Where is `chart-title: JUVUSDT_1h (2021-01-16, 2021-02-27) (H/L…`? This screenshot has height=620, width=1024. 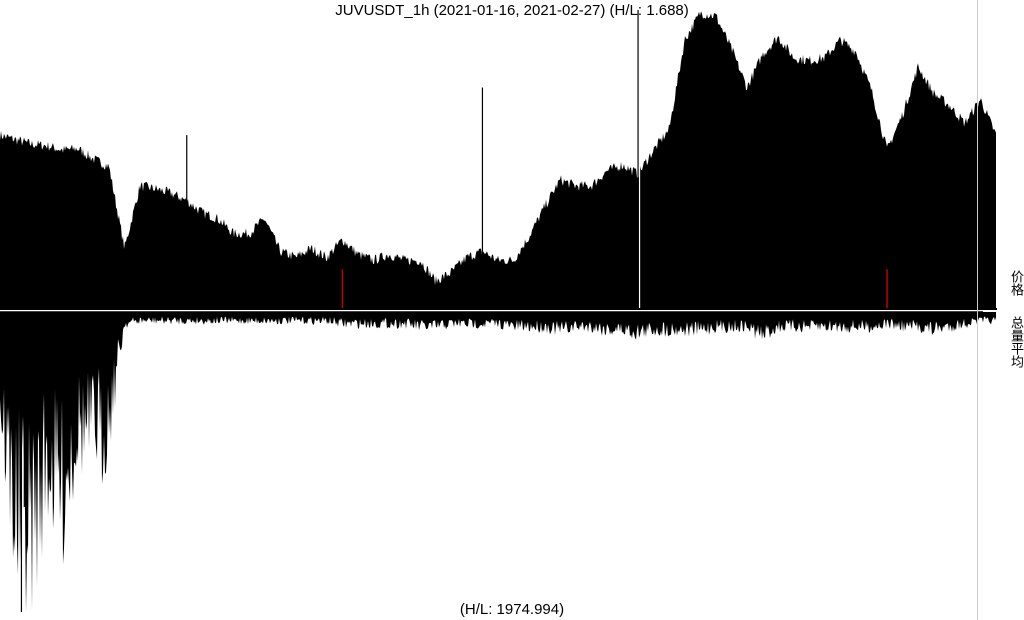
chart-title: JUVUSDT_1h (2021-01-16, 2021-02-27) (H/L… is located at coordinates (512, 10).